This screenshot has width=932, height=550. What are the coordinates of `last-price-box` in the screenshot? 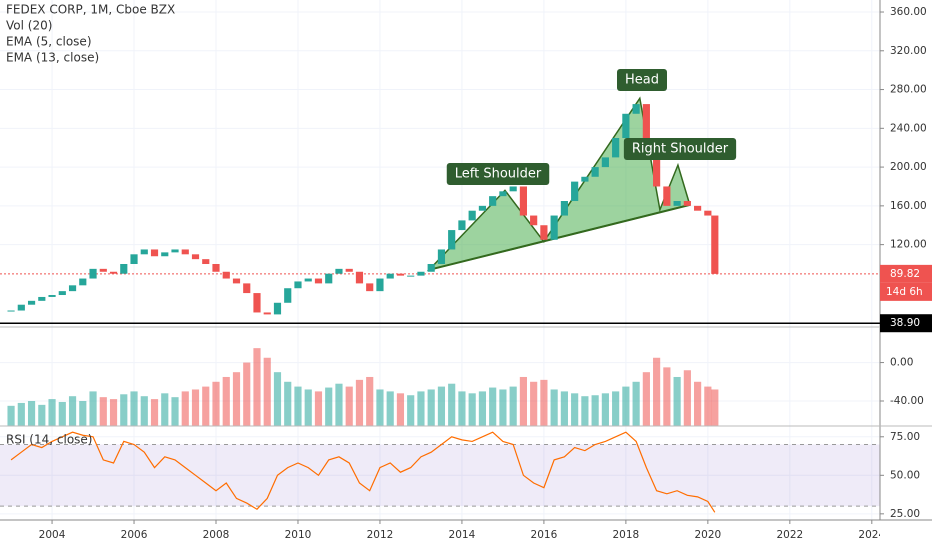 It's located at (906, 273).